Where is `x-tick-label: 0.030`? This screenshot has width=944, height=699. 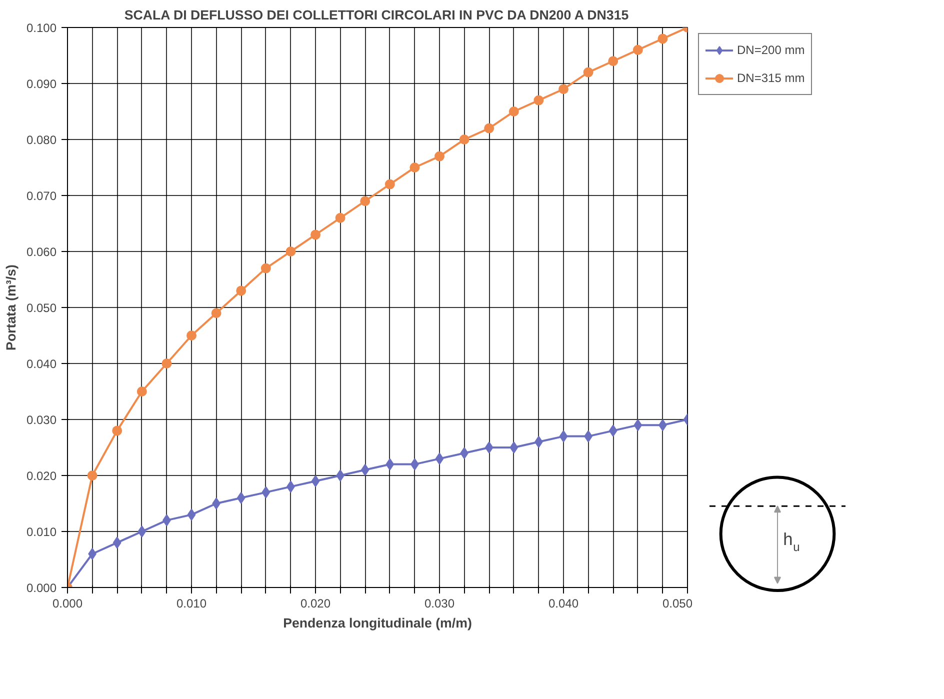 x-tick-label: 0.030 is located at coordinates (439, 603).